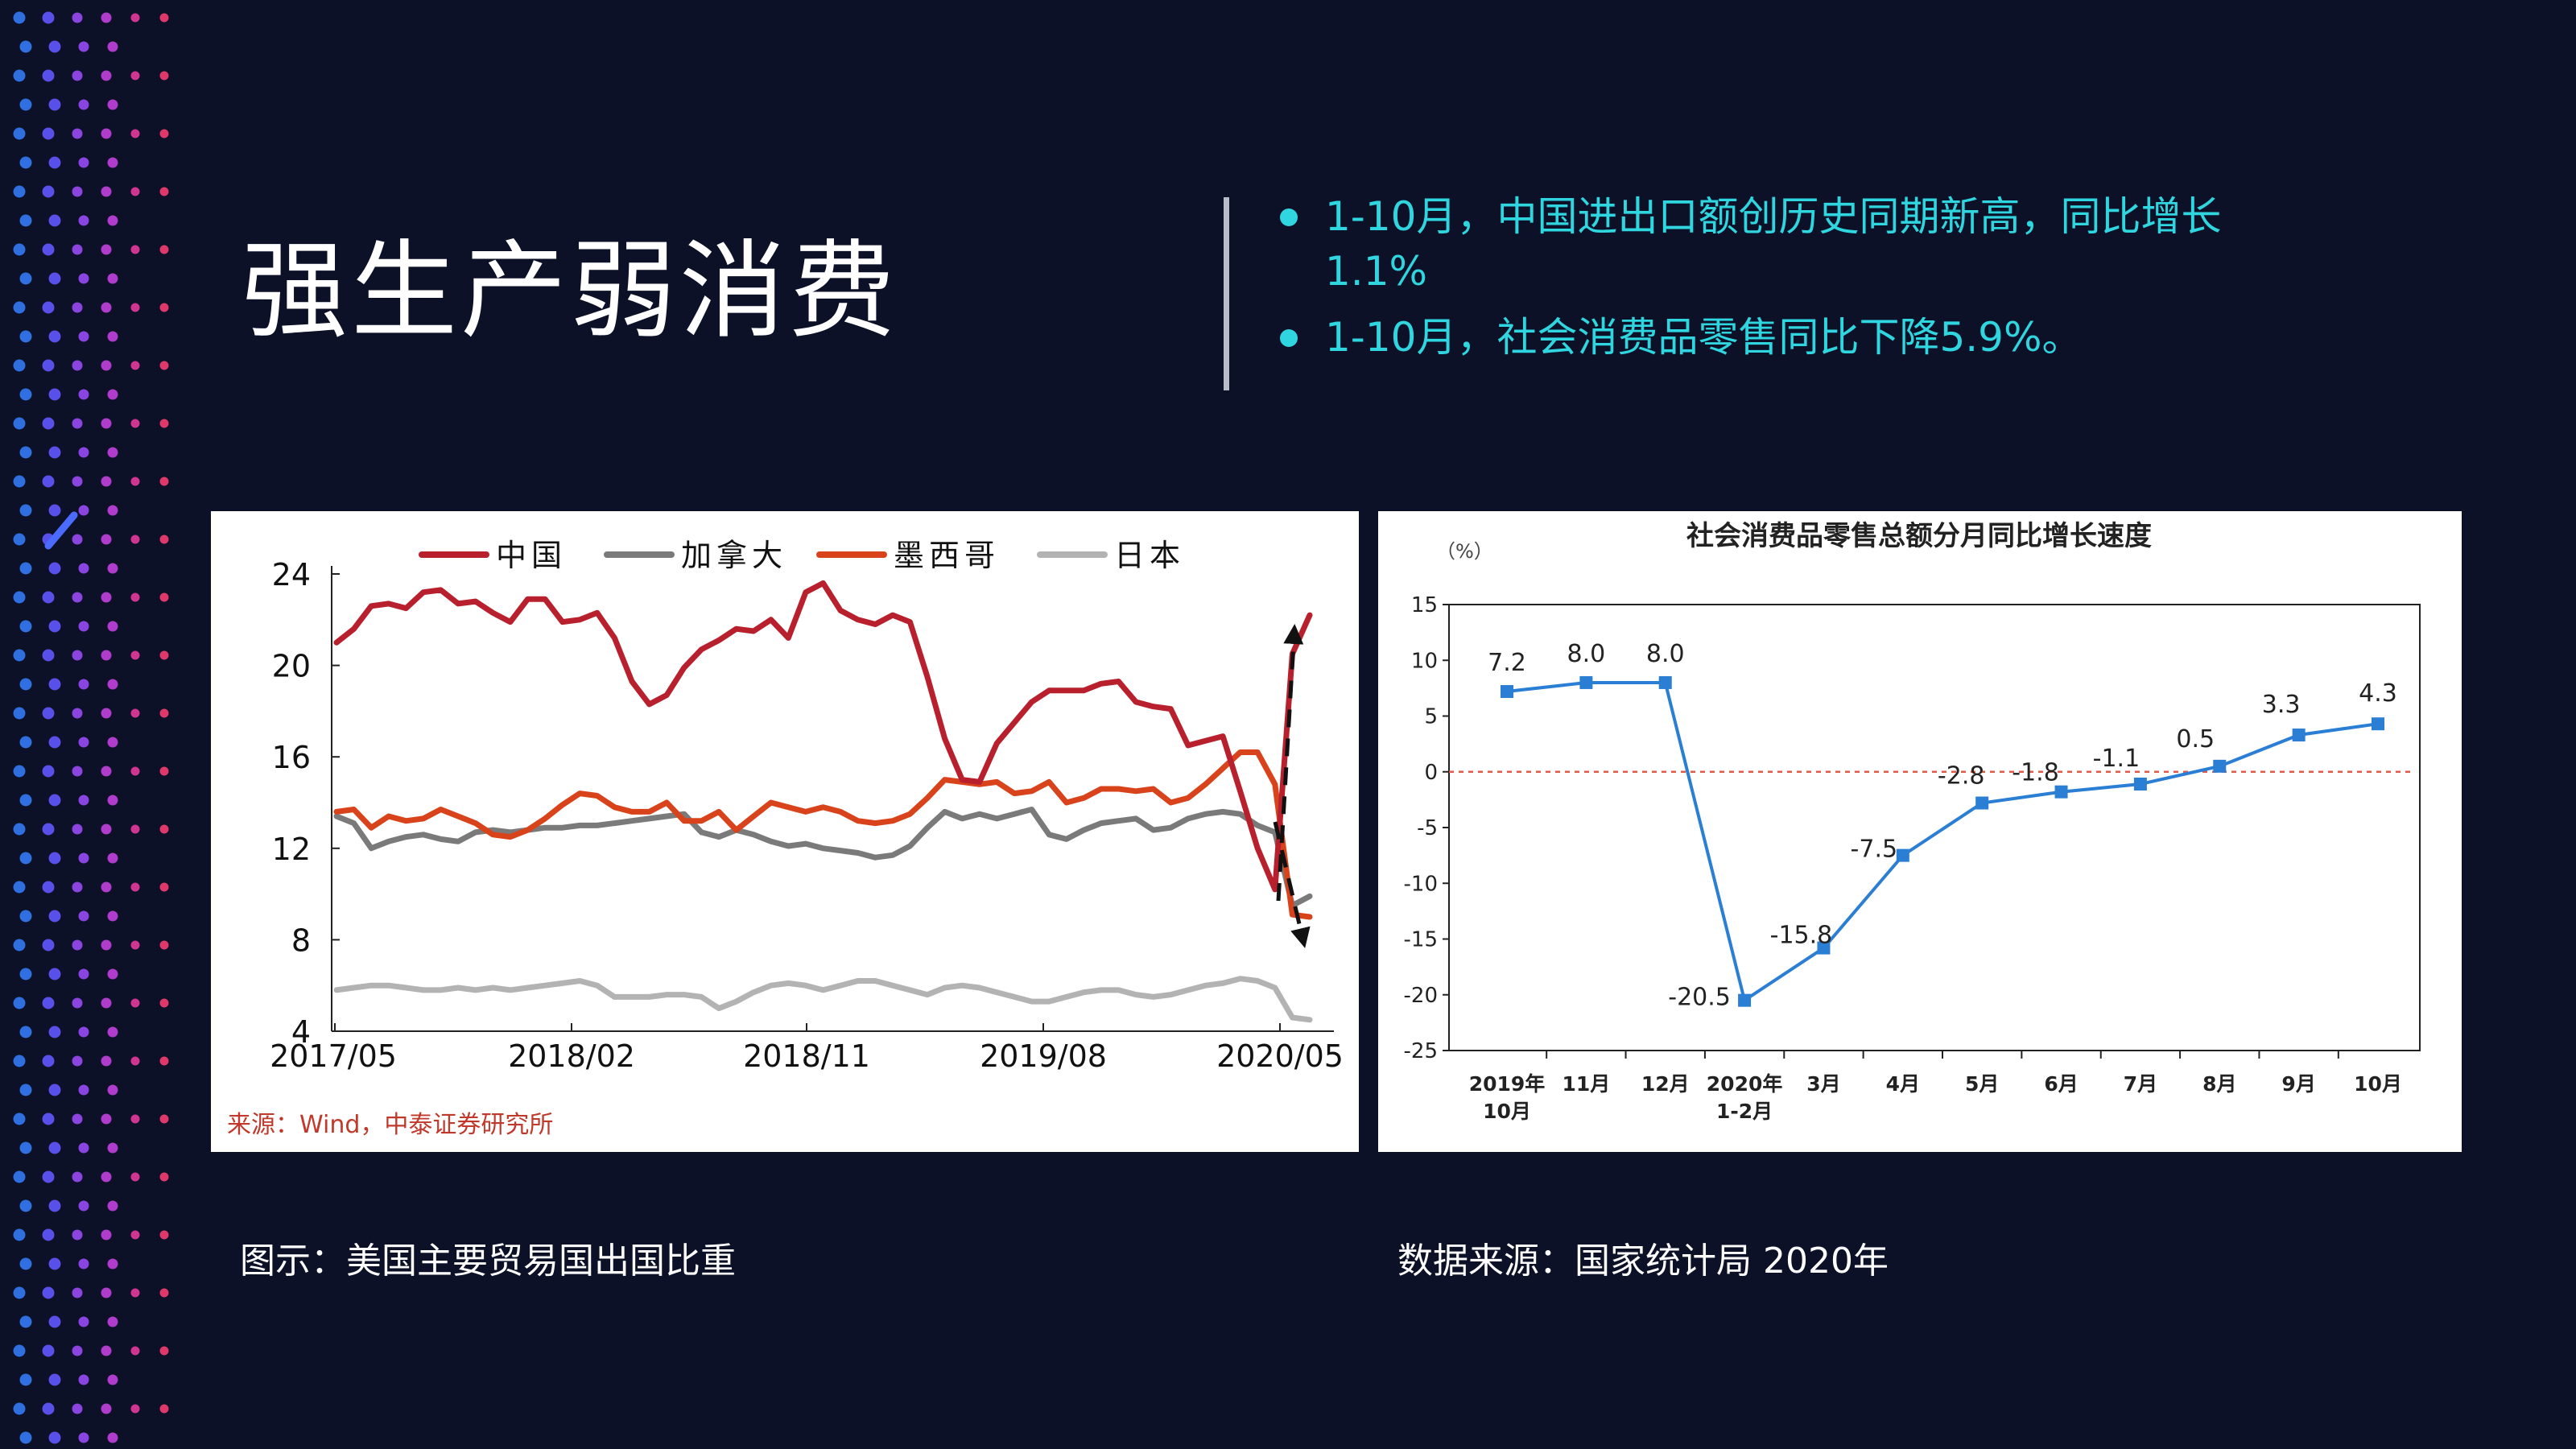 The width and height of the screenshot is (2576, 1449). What do you see at coordinates (1586, 1084) in the screenshot?
I see `x-tick-label: 11月` at bounding box center [1586, 1084].